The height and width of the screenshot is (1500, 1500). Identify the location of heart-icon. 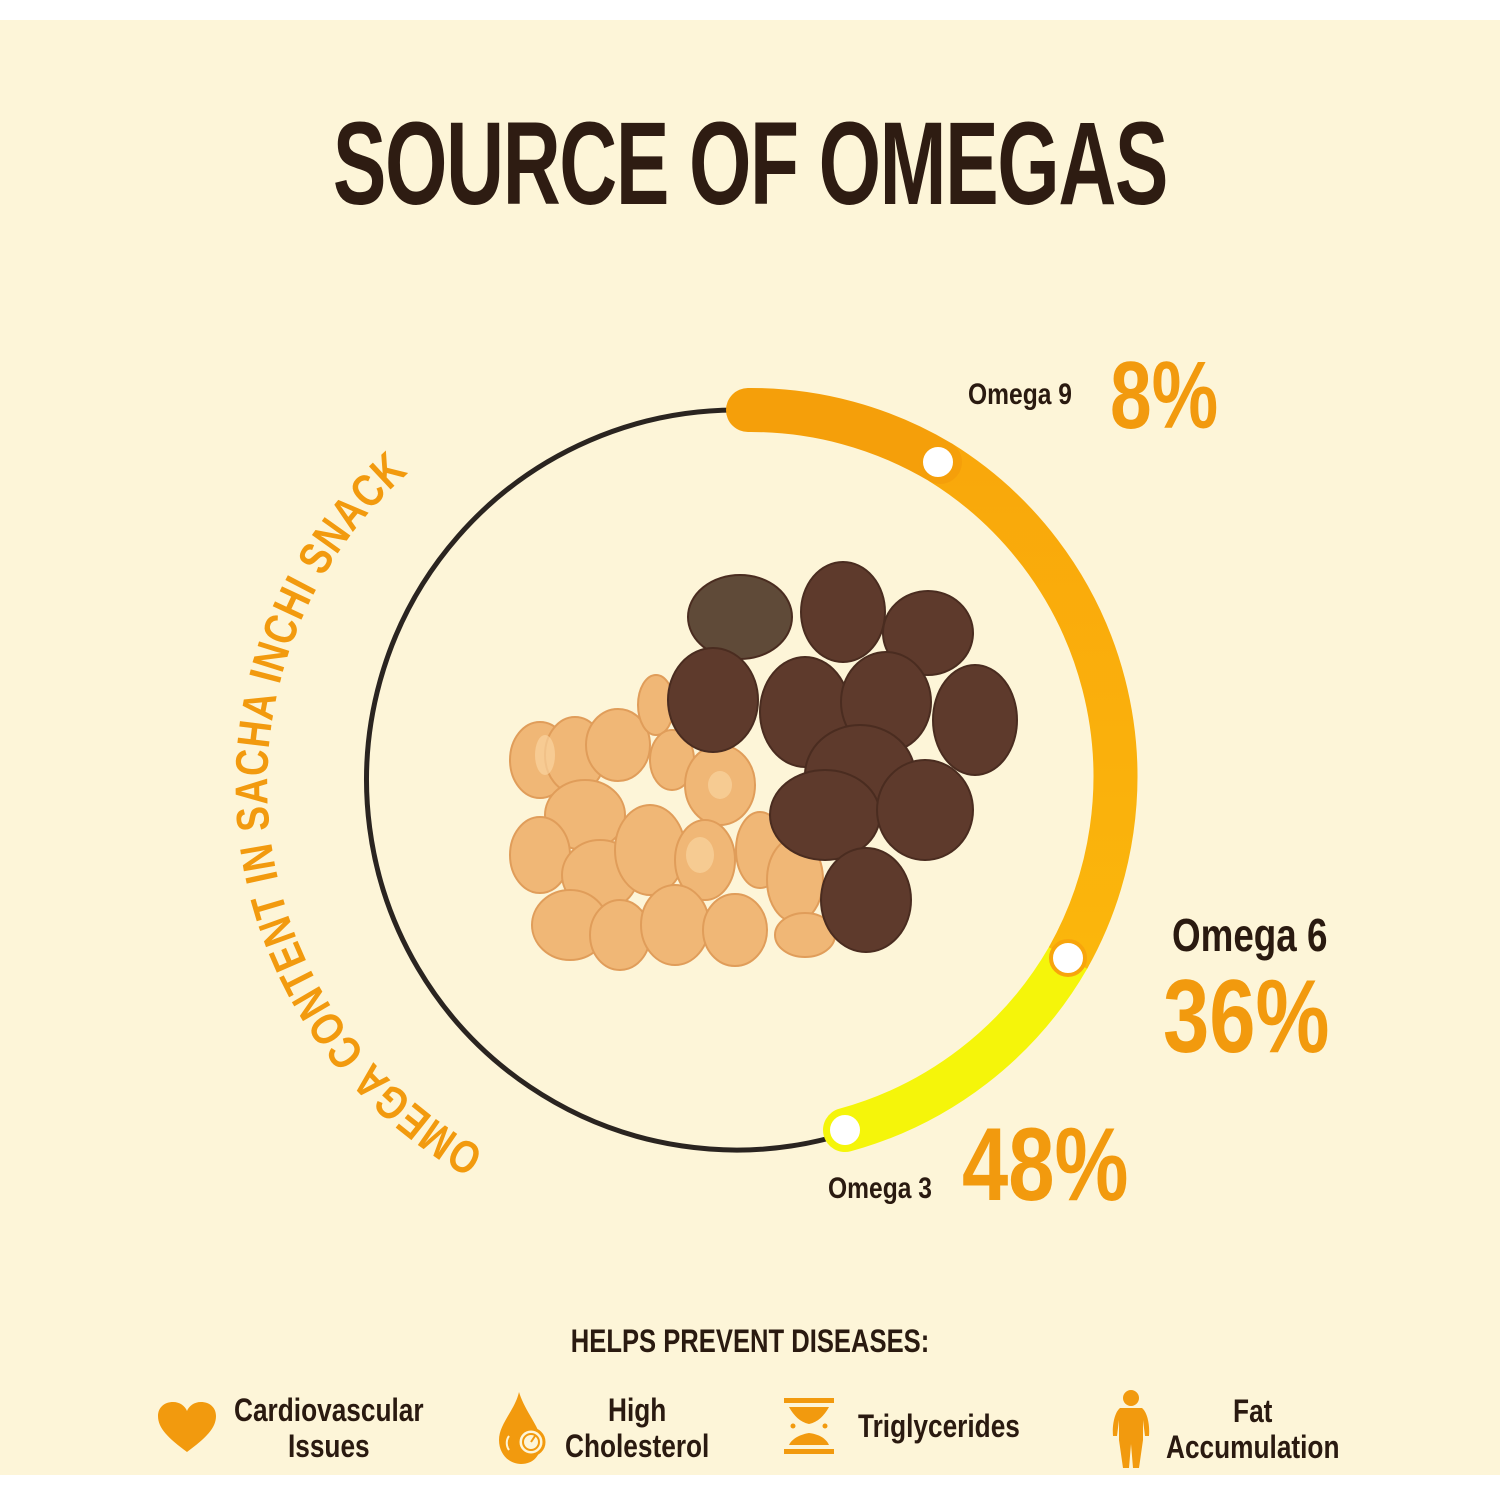
(187, 1427).